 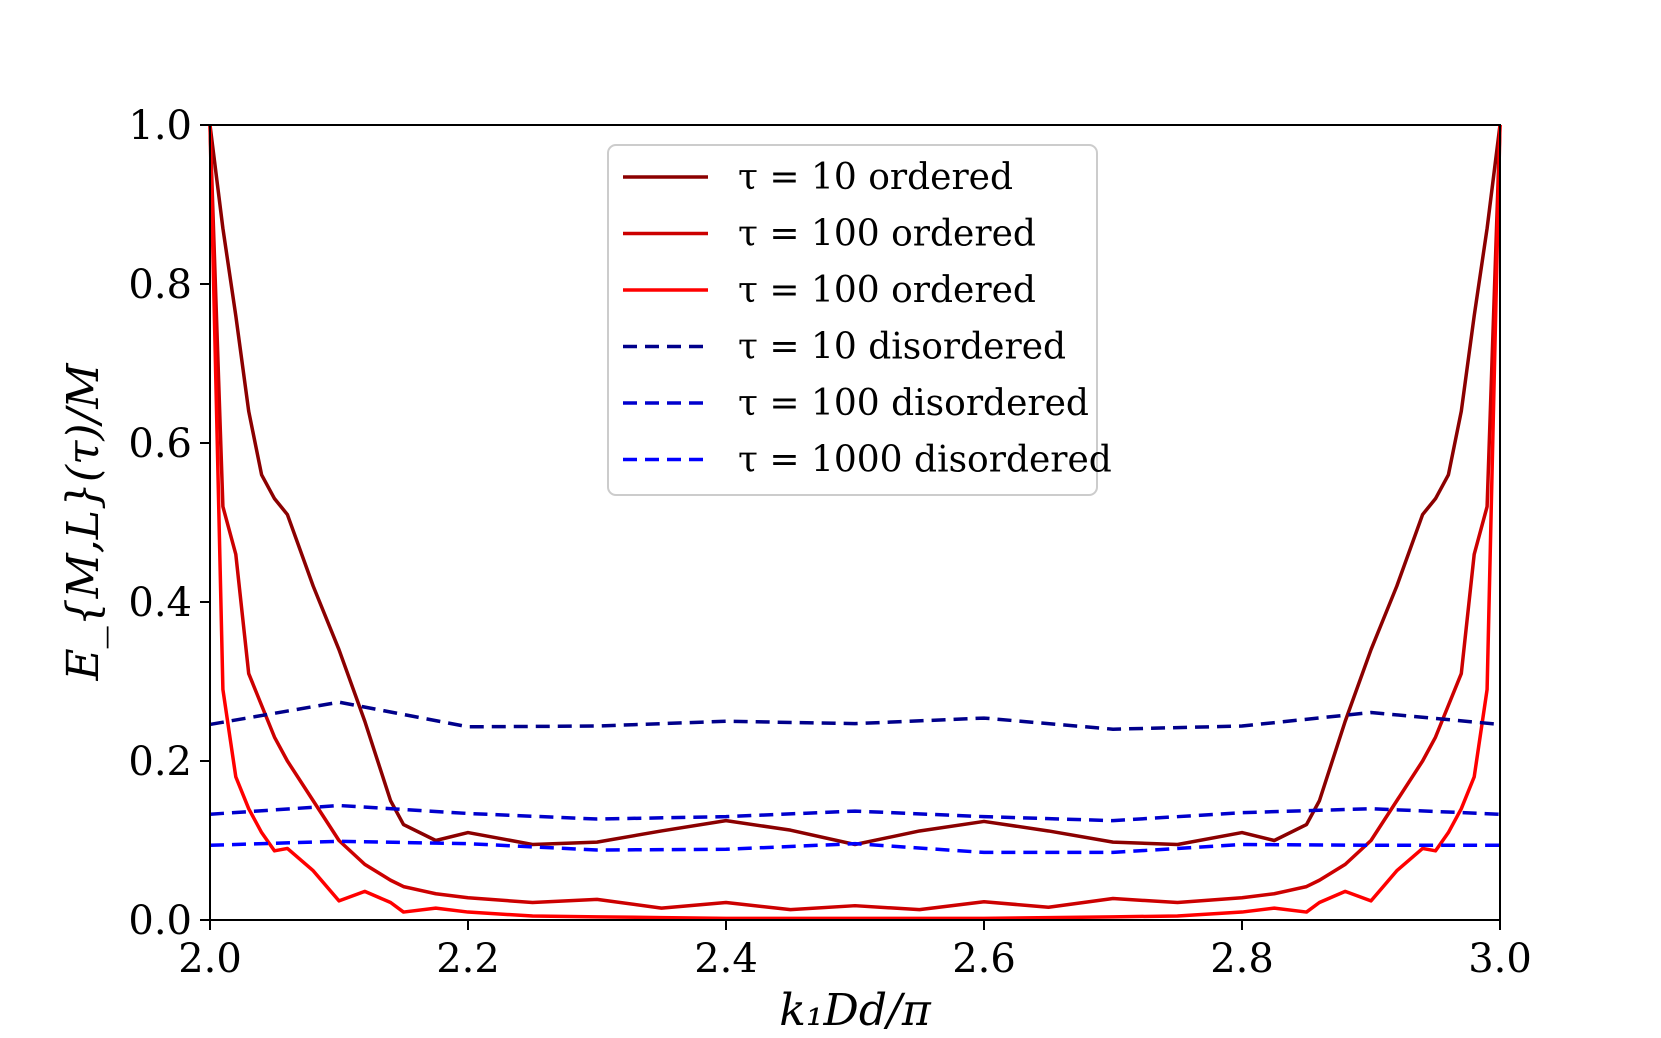 What do you see at coordinates (160, 126) in the screenshot?
I see `y-tick-label: 1.0` at bounding box center [160, 126].